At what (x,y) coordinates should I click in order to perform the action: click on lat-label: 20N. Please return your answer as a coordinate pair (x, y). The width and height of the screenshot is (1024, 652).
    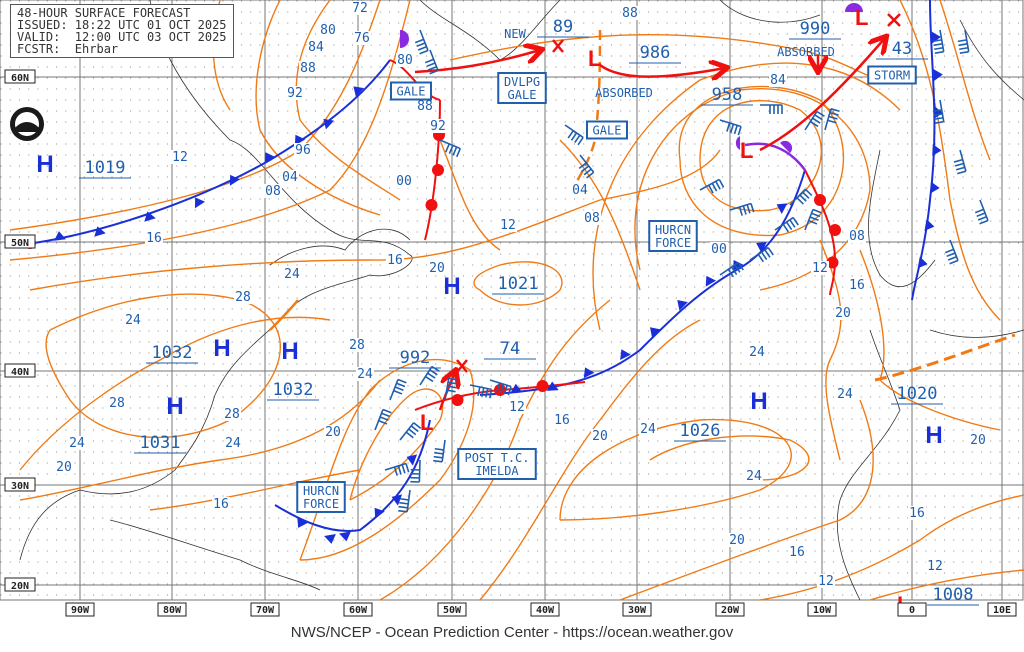
    Looking at the image, I should click on (20, 586).